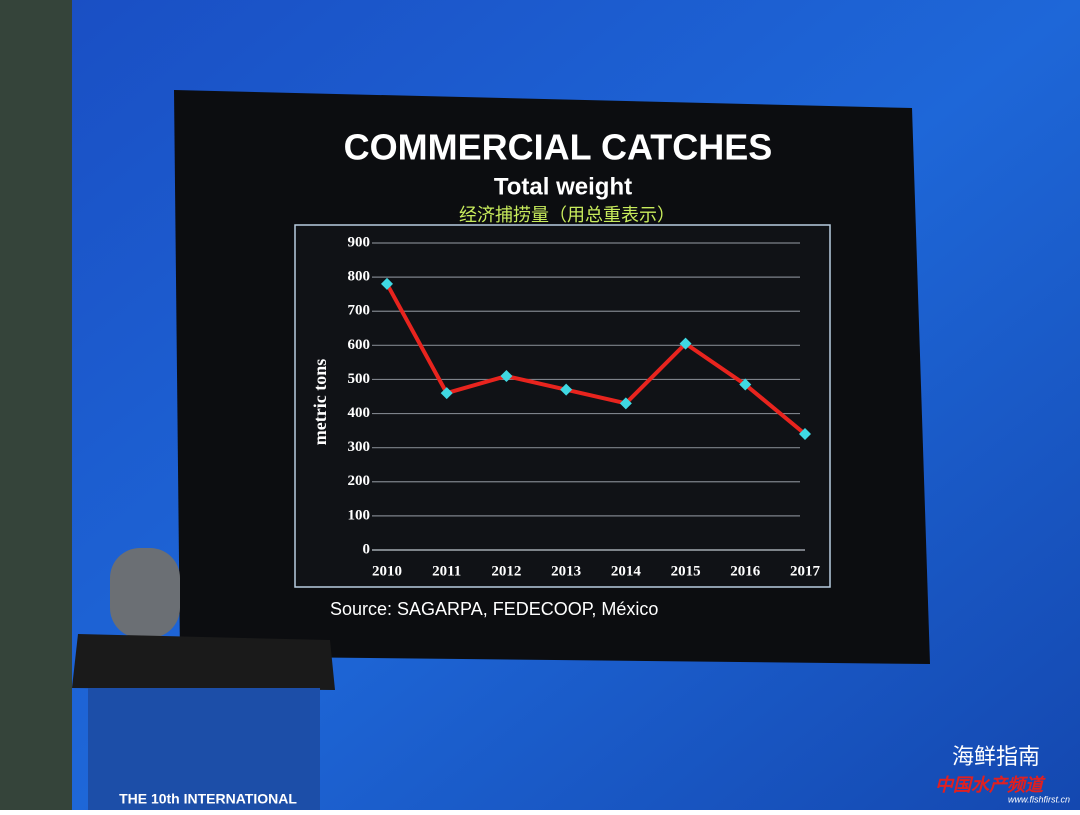  What do you see at coordinates (566, 571) in the screenshot?
I see `x-tick-label: 2013` at bounding box center [566, 571].